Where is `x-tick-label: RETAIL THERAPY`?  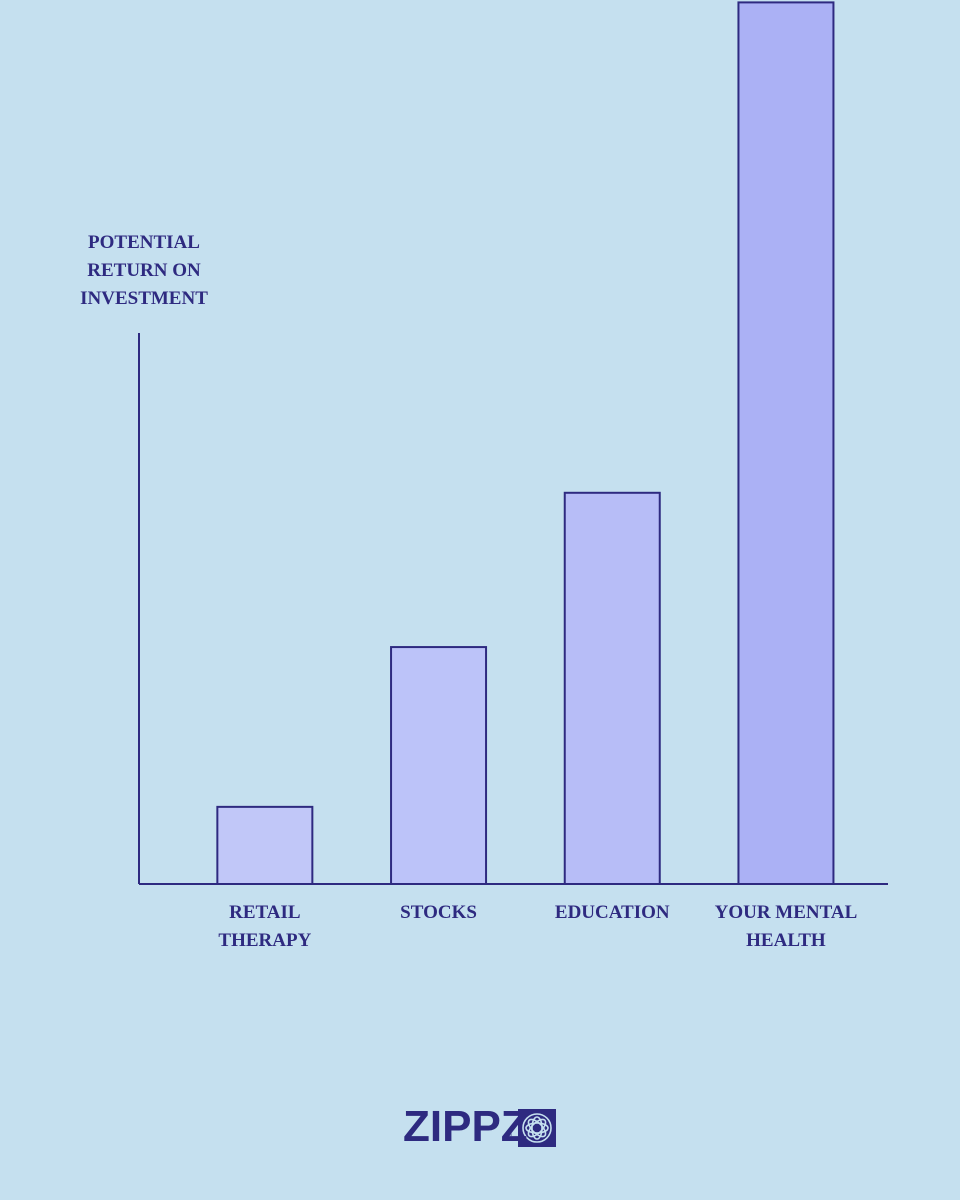 x-tick-label: RETAIL THERAPY is located at coordinates (265, 926).